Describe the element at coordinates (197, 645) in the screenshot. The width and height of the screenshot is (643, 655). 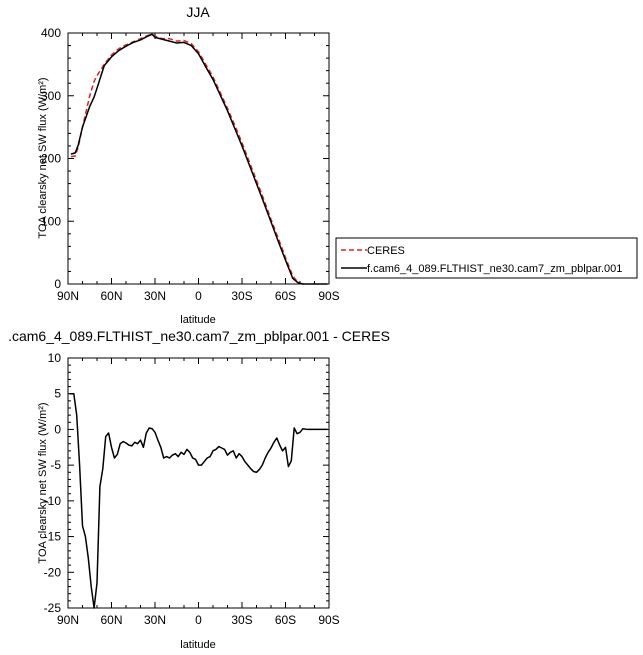
I see `bottom-xlabel: latitude` at that location.